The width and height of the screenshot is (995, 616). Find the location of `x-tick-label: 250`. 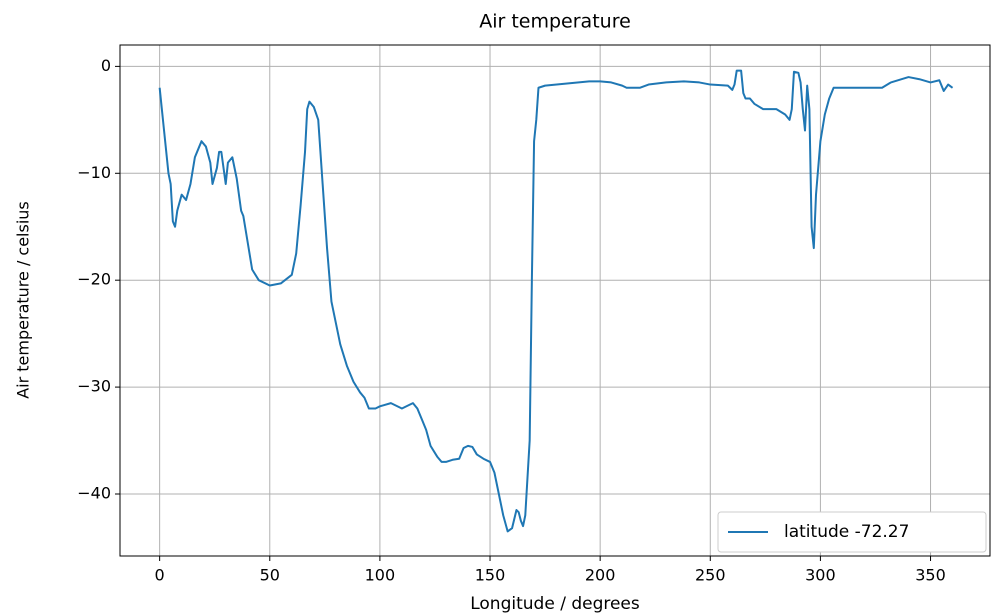

x-tick-label: 250 is located at coordinates (710, 575).